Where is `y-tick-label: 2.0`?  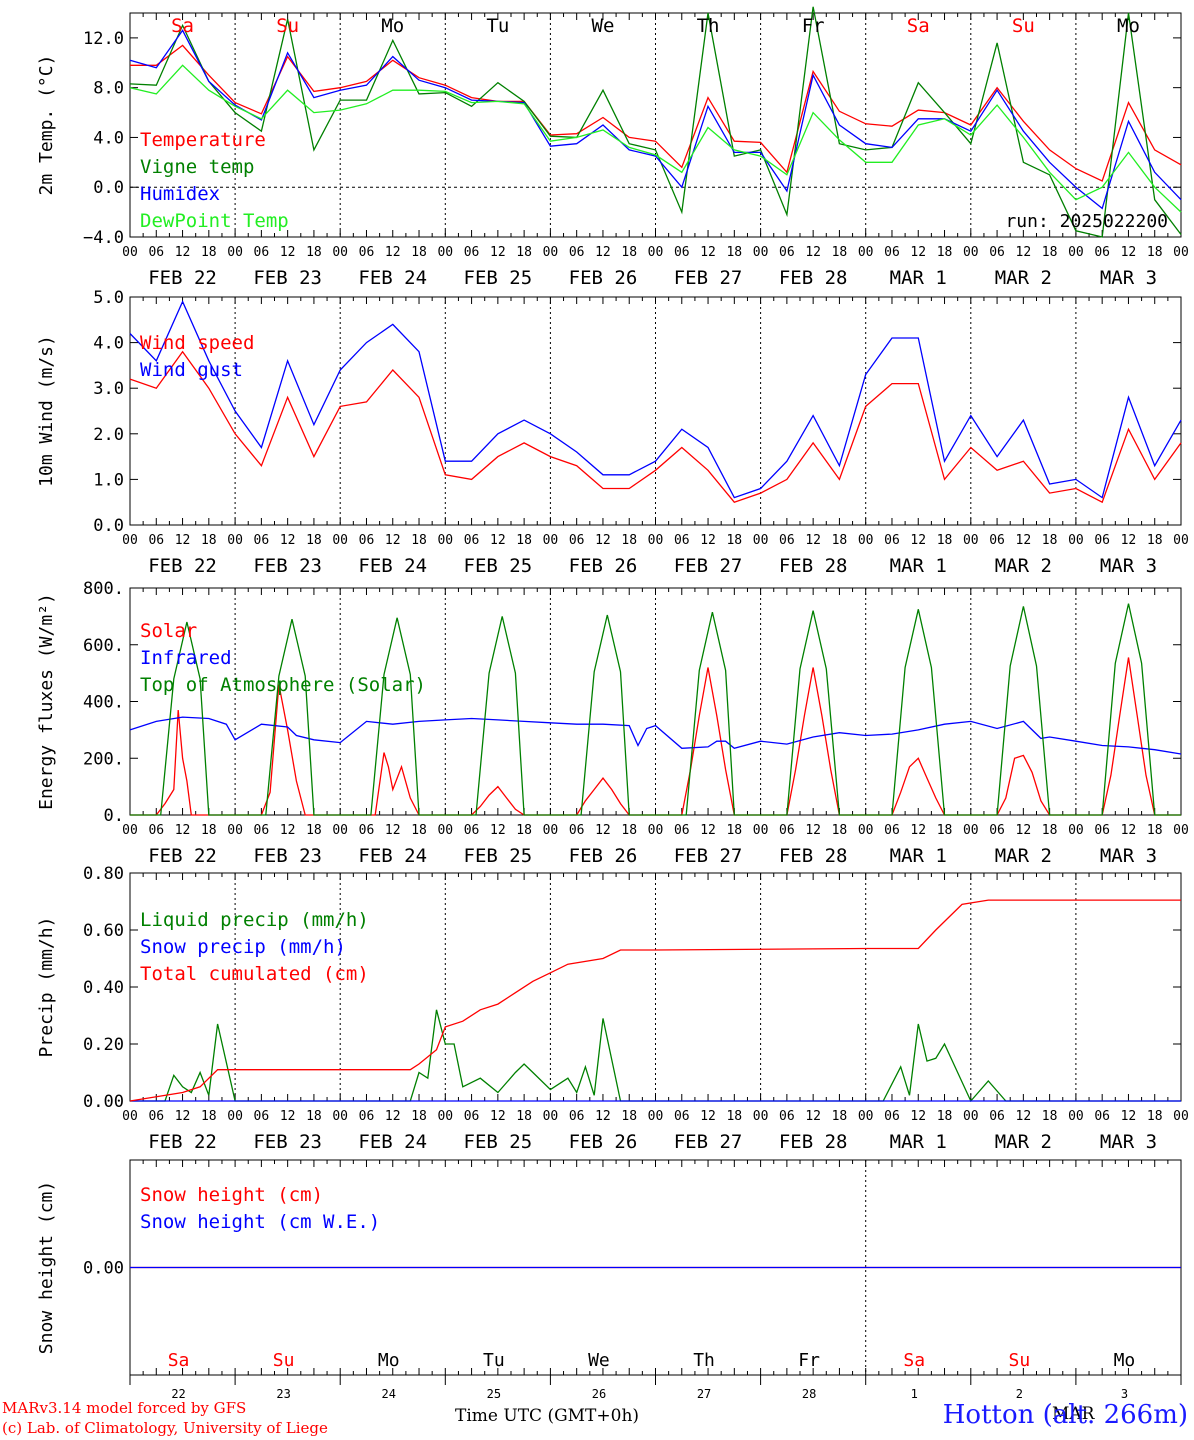
y-tick-label: 2.0 is located at coordinates (108, 435).